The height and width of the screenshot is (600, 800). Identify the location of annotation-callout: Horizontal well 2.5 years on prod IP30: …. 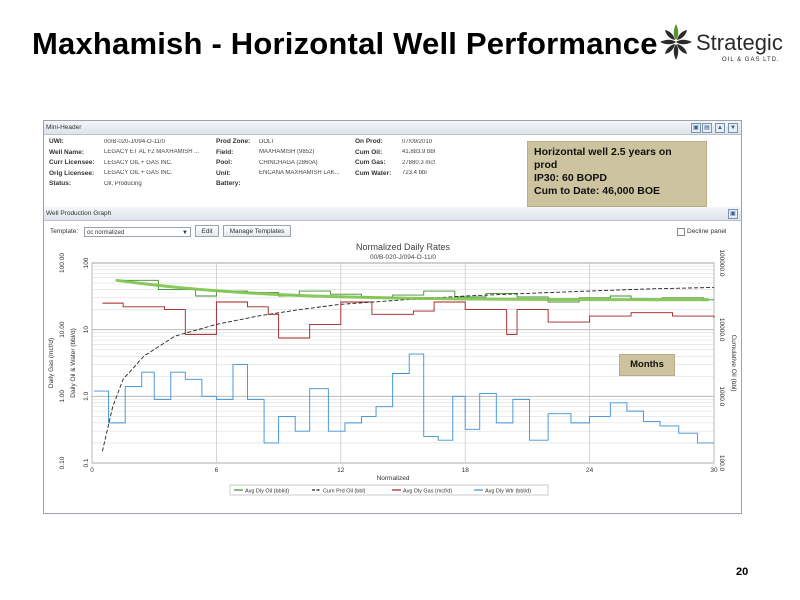
(617, 174).